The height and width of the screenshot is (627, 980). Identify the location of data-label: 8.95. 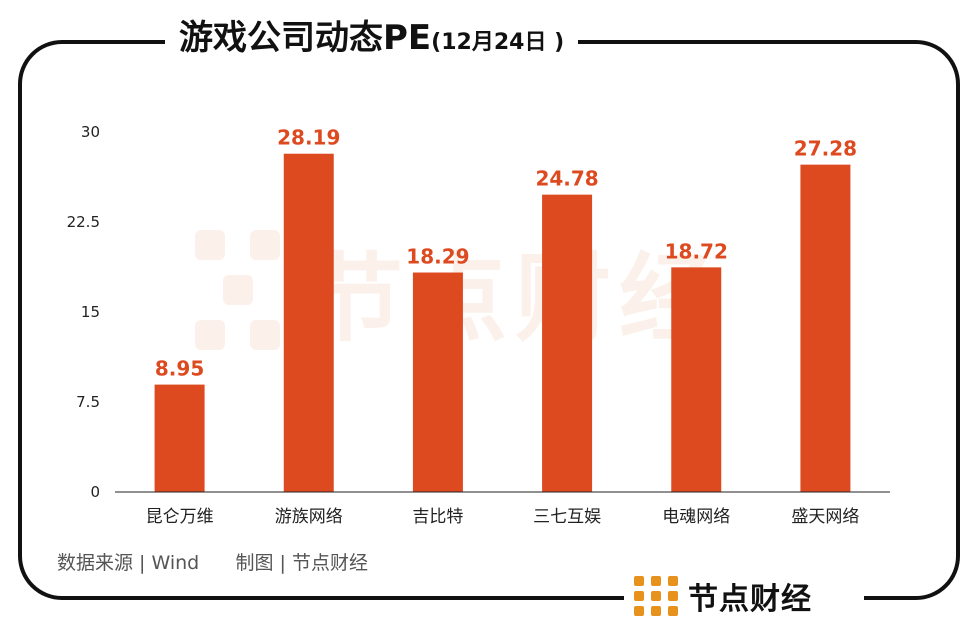
(179, 369).